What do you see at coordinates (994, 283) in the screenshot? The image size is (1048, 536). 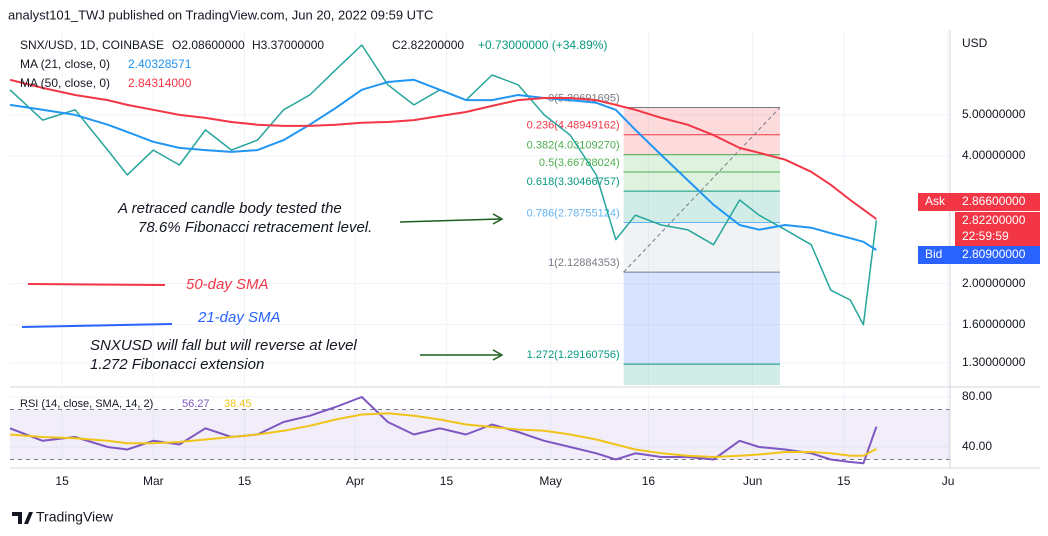 I see `y-tick-label: 2.00000000` at bounding box center [994, 283].